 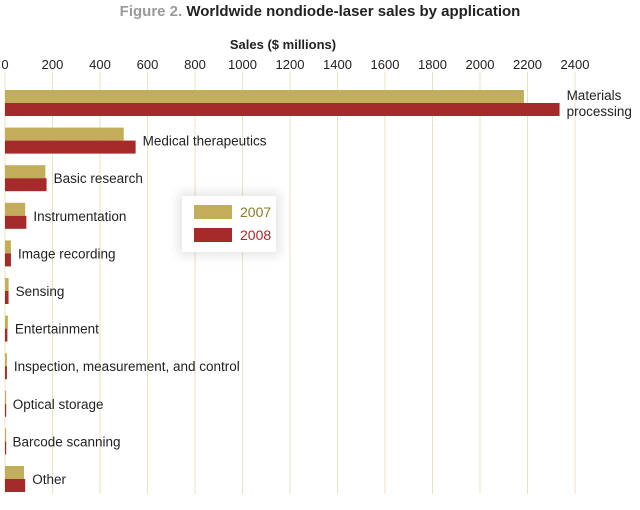 I want to click on legend-label-2008: 2008, so click(x=256, y=235).